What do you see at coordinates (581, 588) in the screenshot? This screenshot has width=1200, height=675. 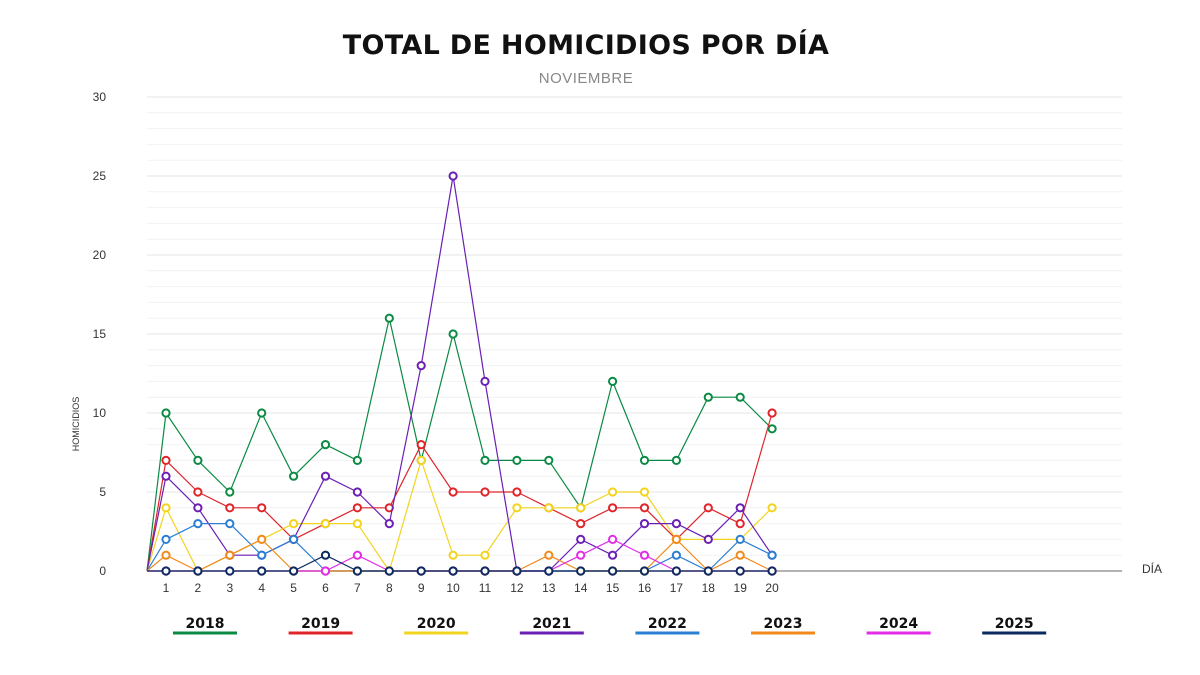 I see `x-tick-label: 14` at bounding box center [581, 588].